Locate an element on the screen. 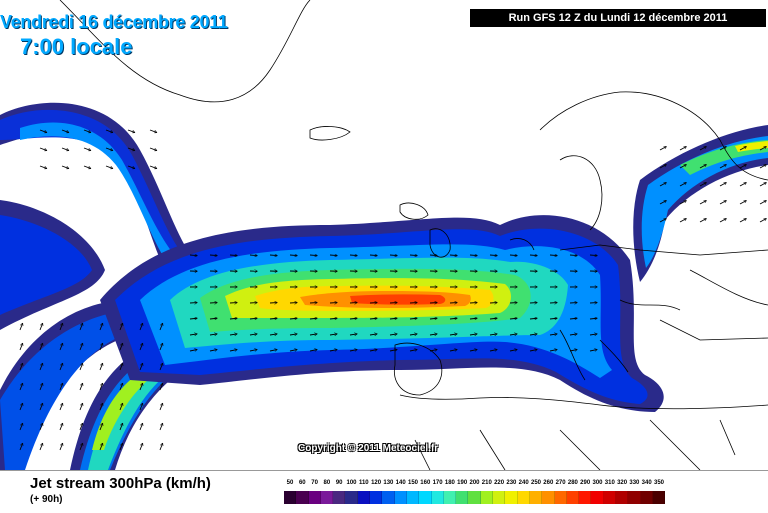 This screenshot has height=513, width=768. legend-label: 320 is located at coordinates (622, 483).